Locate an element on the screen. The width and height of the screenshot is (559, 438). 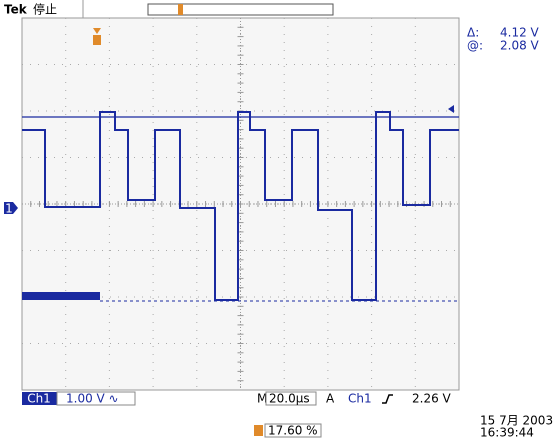
at-value: 2.08 V is located at coordinates (520, 46).